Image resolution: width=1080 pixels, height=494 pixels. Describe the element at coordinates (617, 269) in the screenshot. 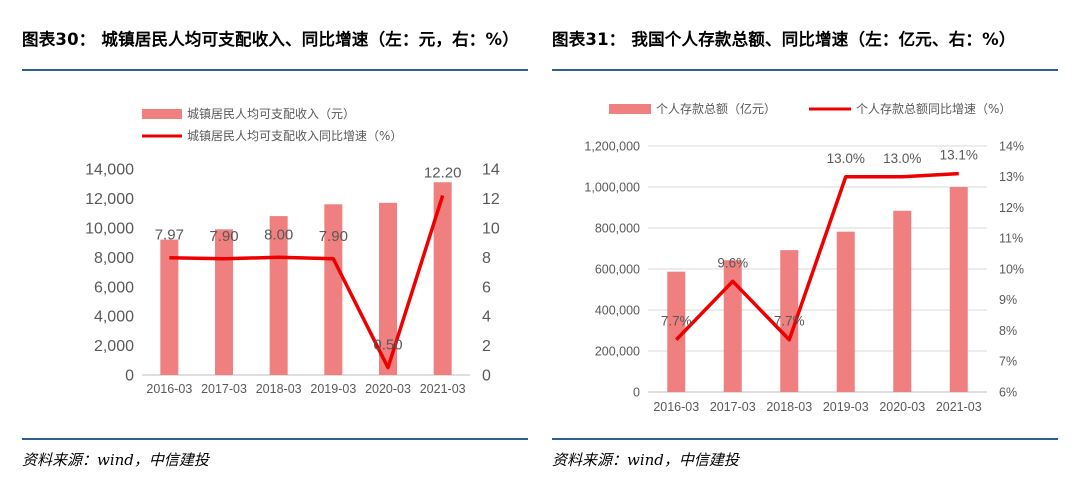

I see `right-left-tick-label: 600,000` at that location.